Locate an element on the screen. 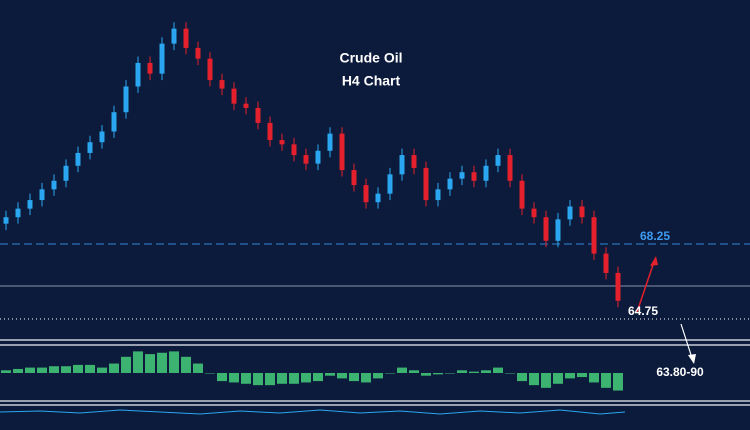 The image size is (750, 430). level-label: 68.25 is located at coordinates (655, 236).